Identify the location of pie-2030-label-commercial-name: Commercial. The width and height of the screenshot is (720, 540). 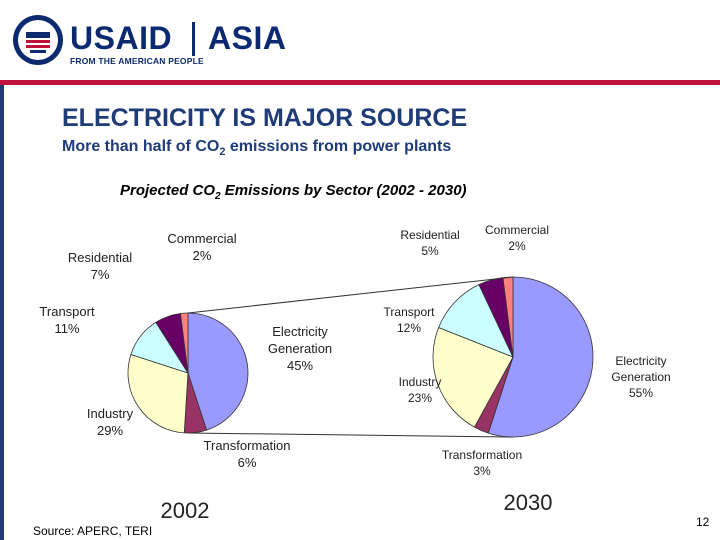
(517, 230).